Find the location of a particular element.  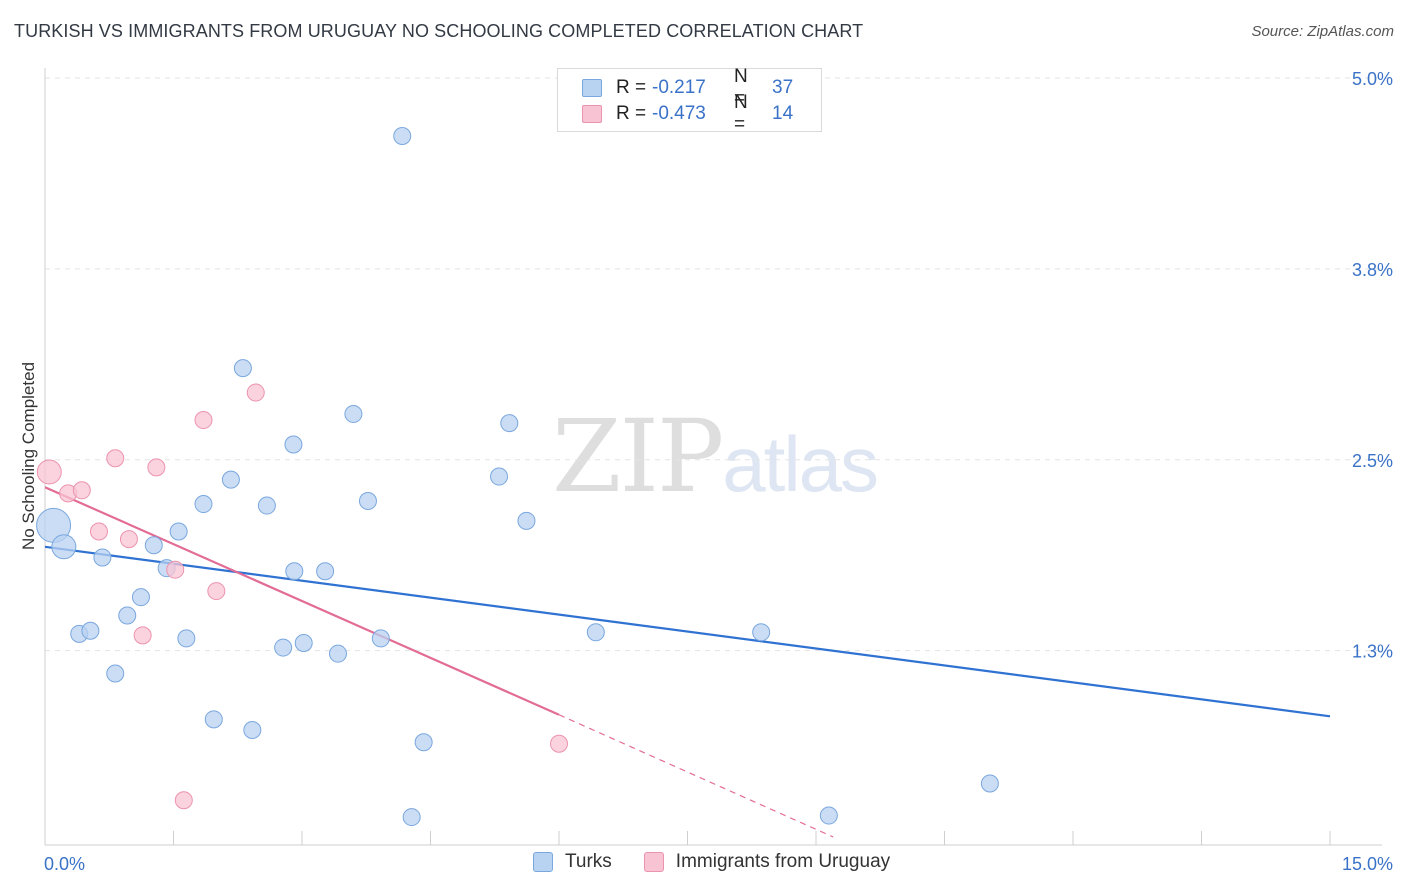

uruguay-legend-swatch is located at coordinates (653, 862).